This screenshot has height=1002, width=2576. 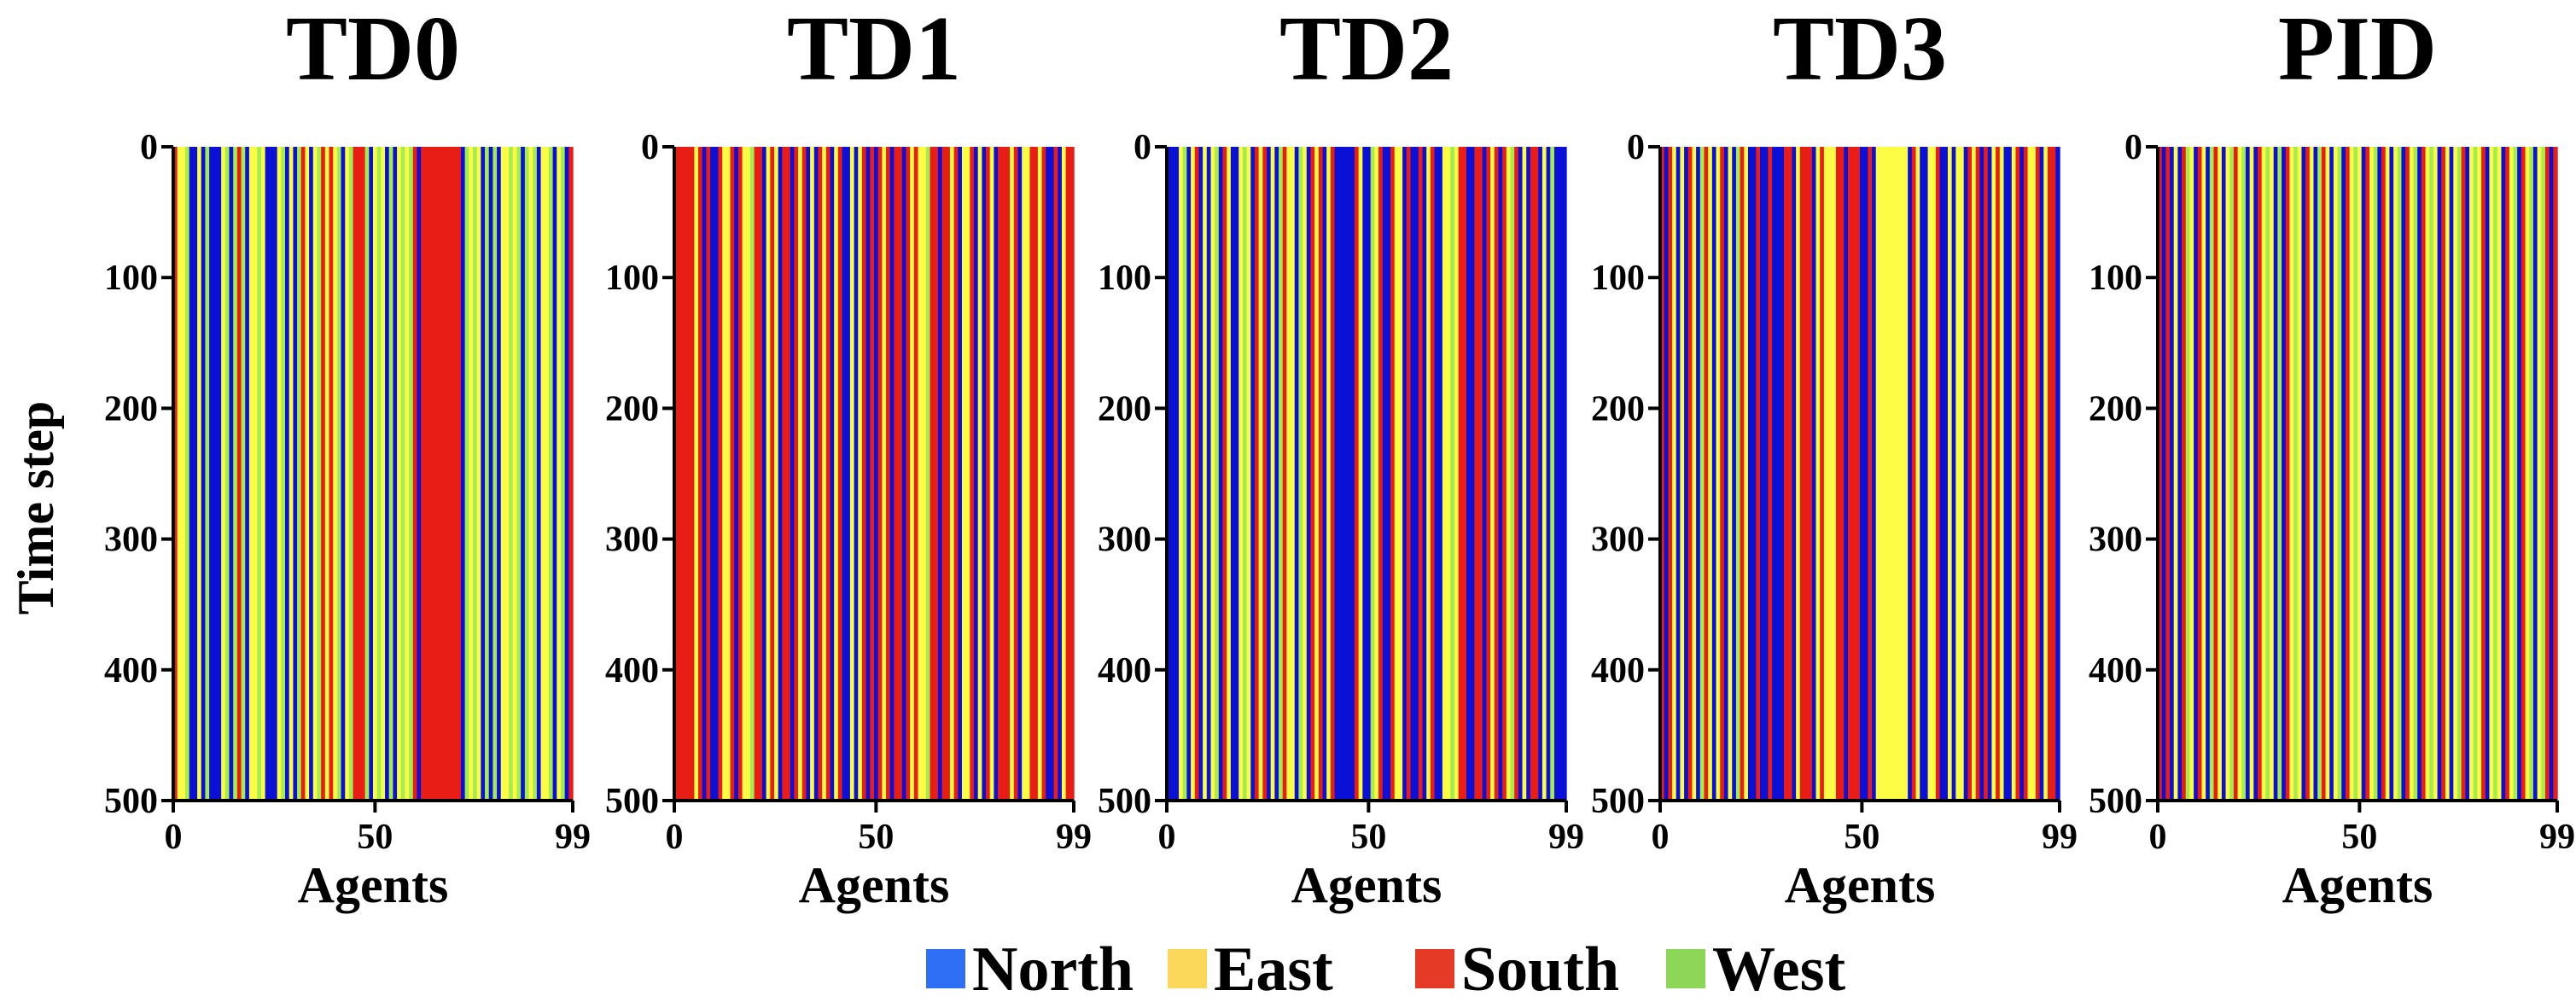 I want to click on y-tick-label: 200, so click(x=632, y=409).